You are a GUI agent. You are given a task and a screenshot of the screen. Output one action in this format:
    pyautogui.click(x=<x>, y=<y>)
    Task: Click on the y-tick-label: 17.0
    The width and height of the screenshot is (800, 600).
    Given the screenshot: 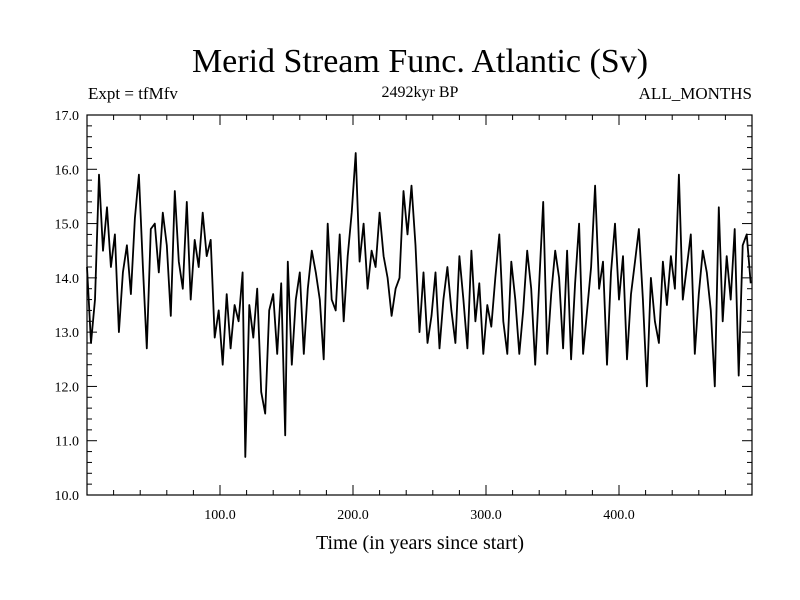 What is the action you would take?
    pyautogui.click(x=67, y=116)
    